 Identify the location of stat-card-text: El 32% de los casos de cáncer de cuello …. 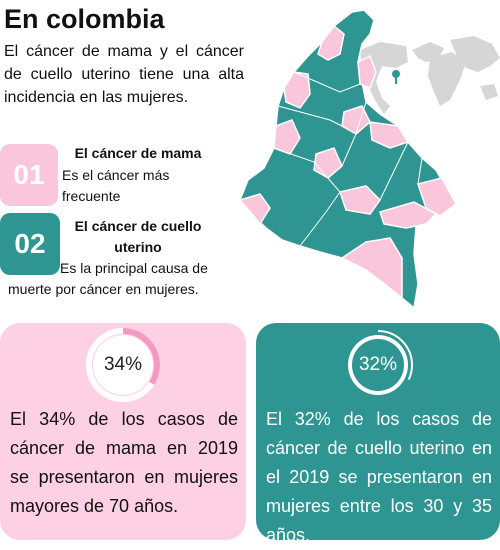
(379, 477).